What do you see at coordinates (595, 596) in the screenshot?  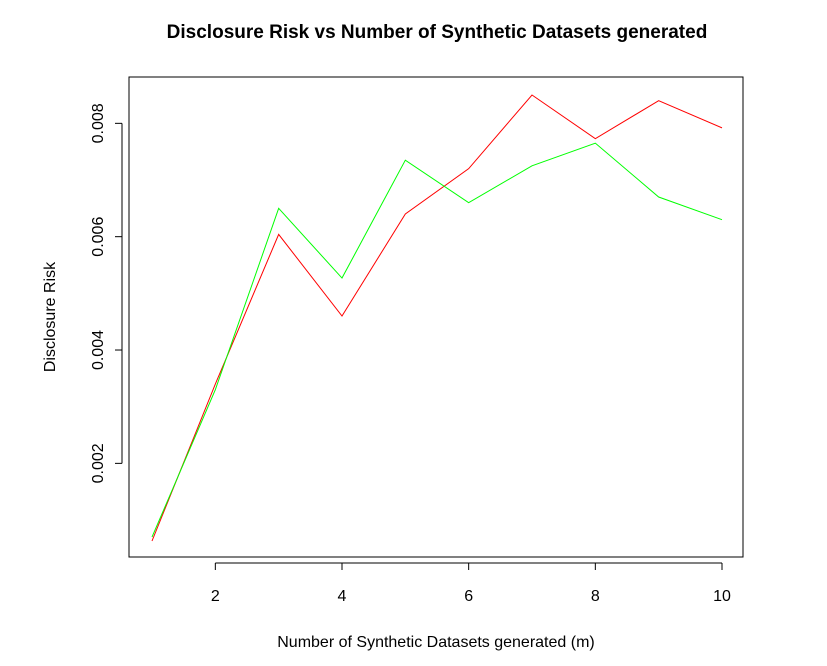 I see `x-tick-label: 8` at bounding box center [595, 596].